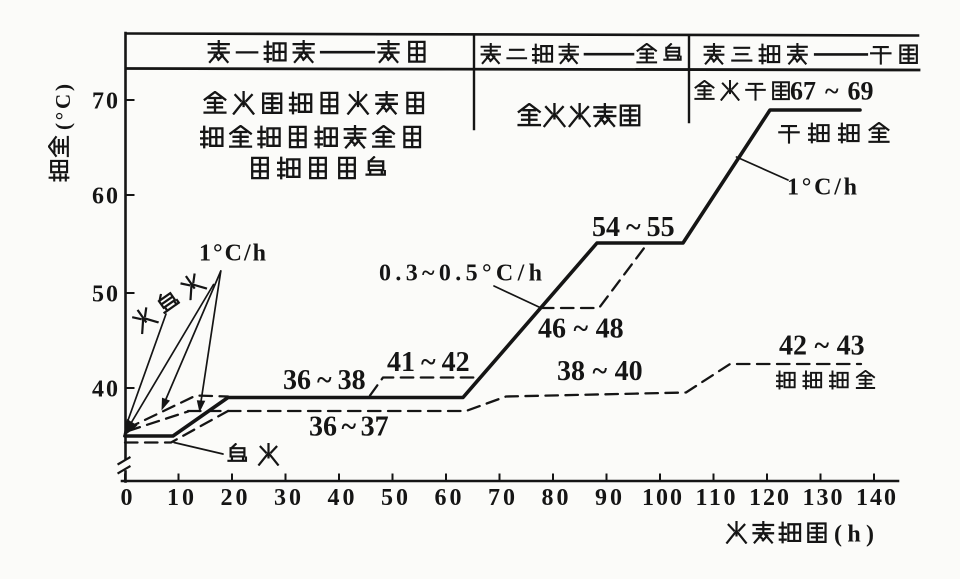  I want to click on svg-text:38~40: 38 ~40, so click(600, 371).